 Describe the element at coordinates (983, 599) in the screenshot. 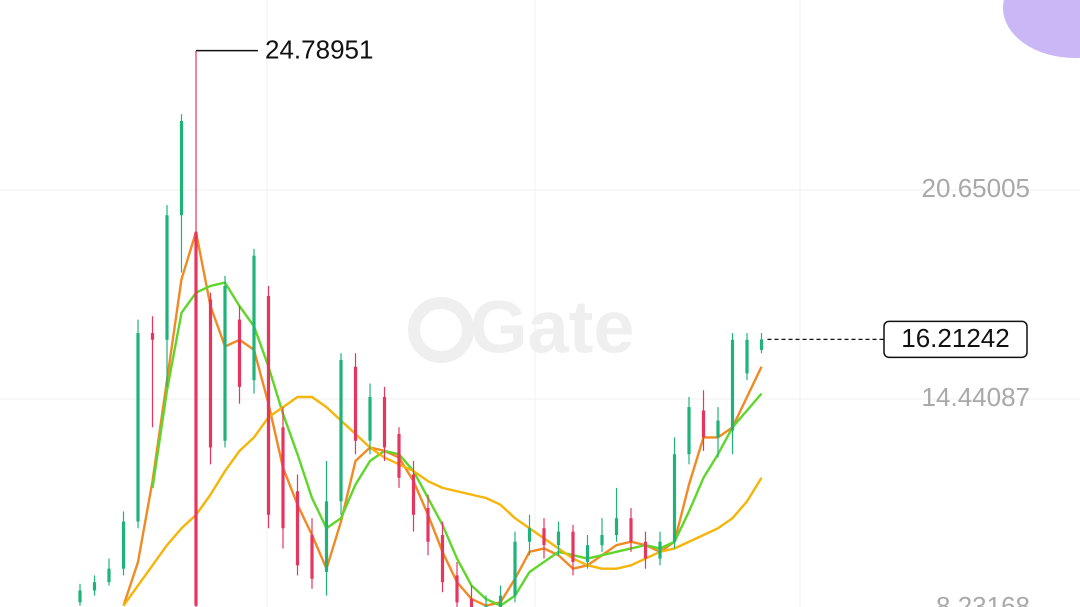

I see `y-tick-label: 8.23168` at that location.